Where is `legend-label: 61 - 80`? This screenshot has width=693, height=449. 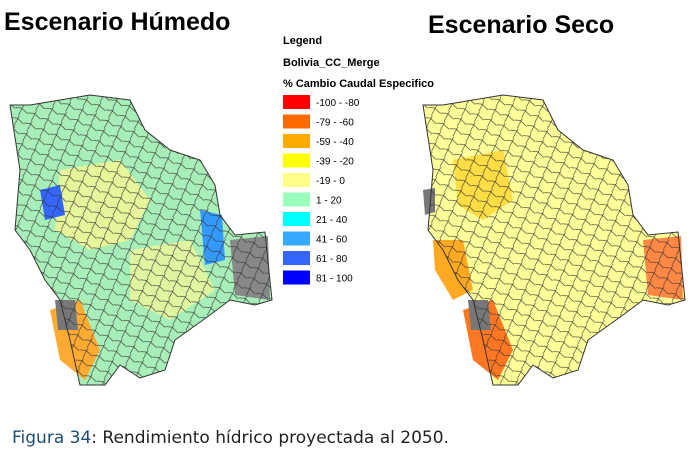 legend-label: 61 - 80 is located at coordinates (332, 259).